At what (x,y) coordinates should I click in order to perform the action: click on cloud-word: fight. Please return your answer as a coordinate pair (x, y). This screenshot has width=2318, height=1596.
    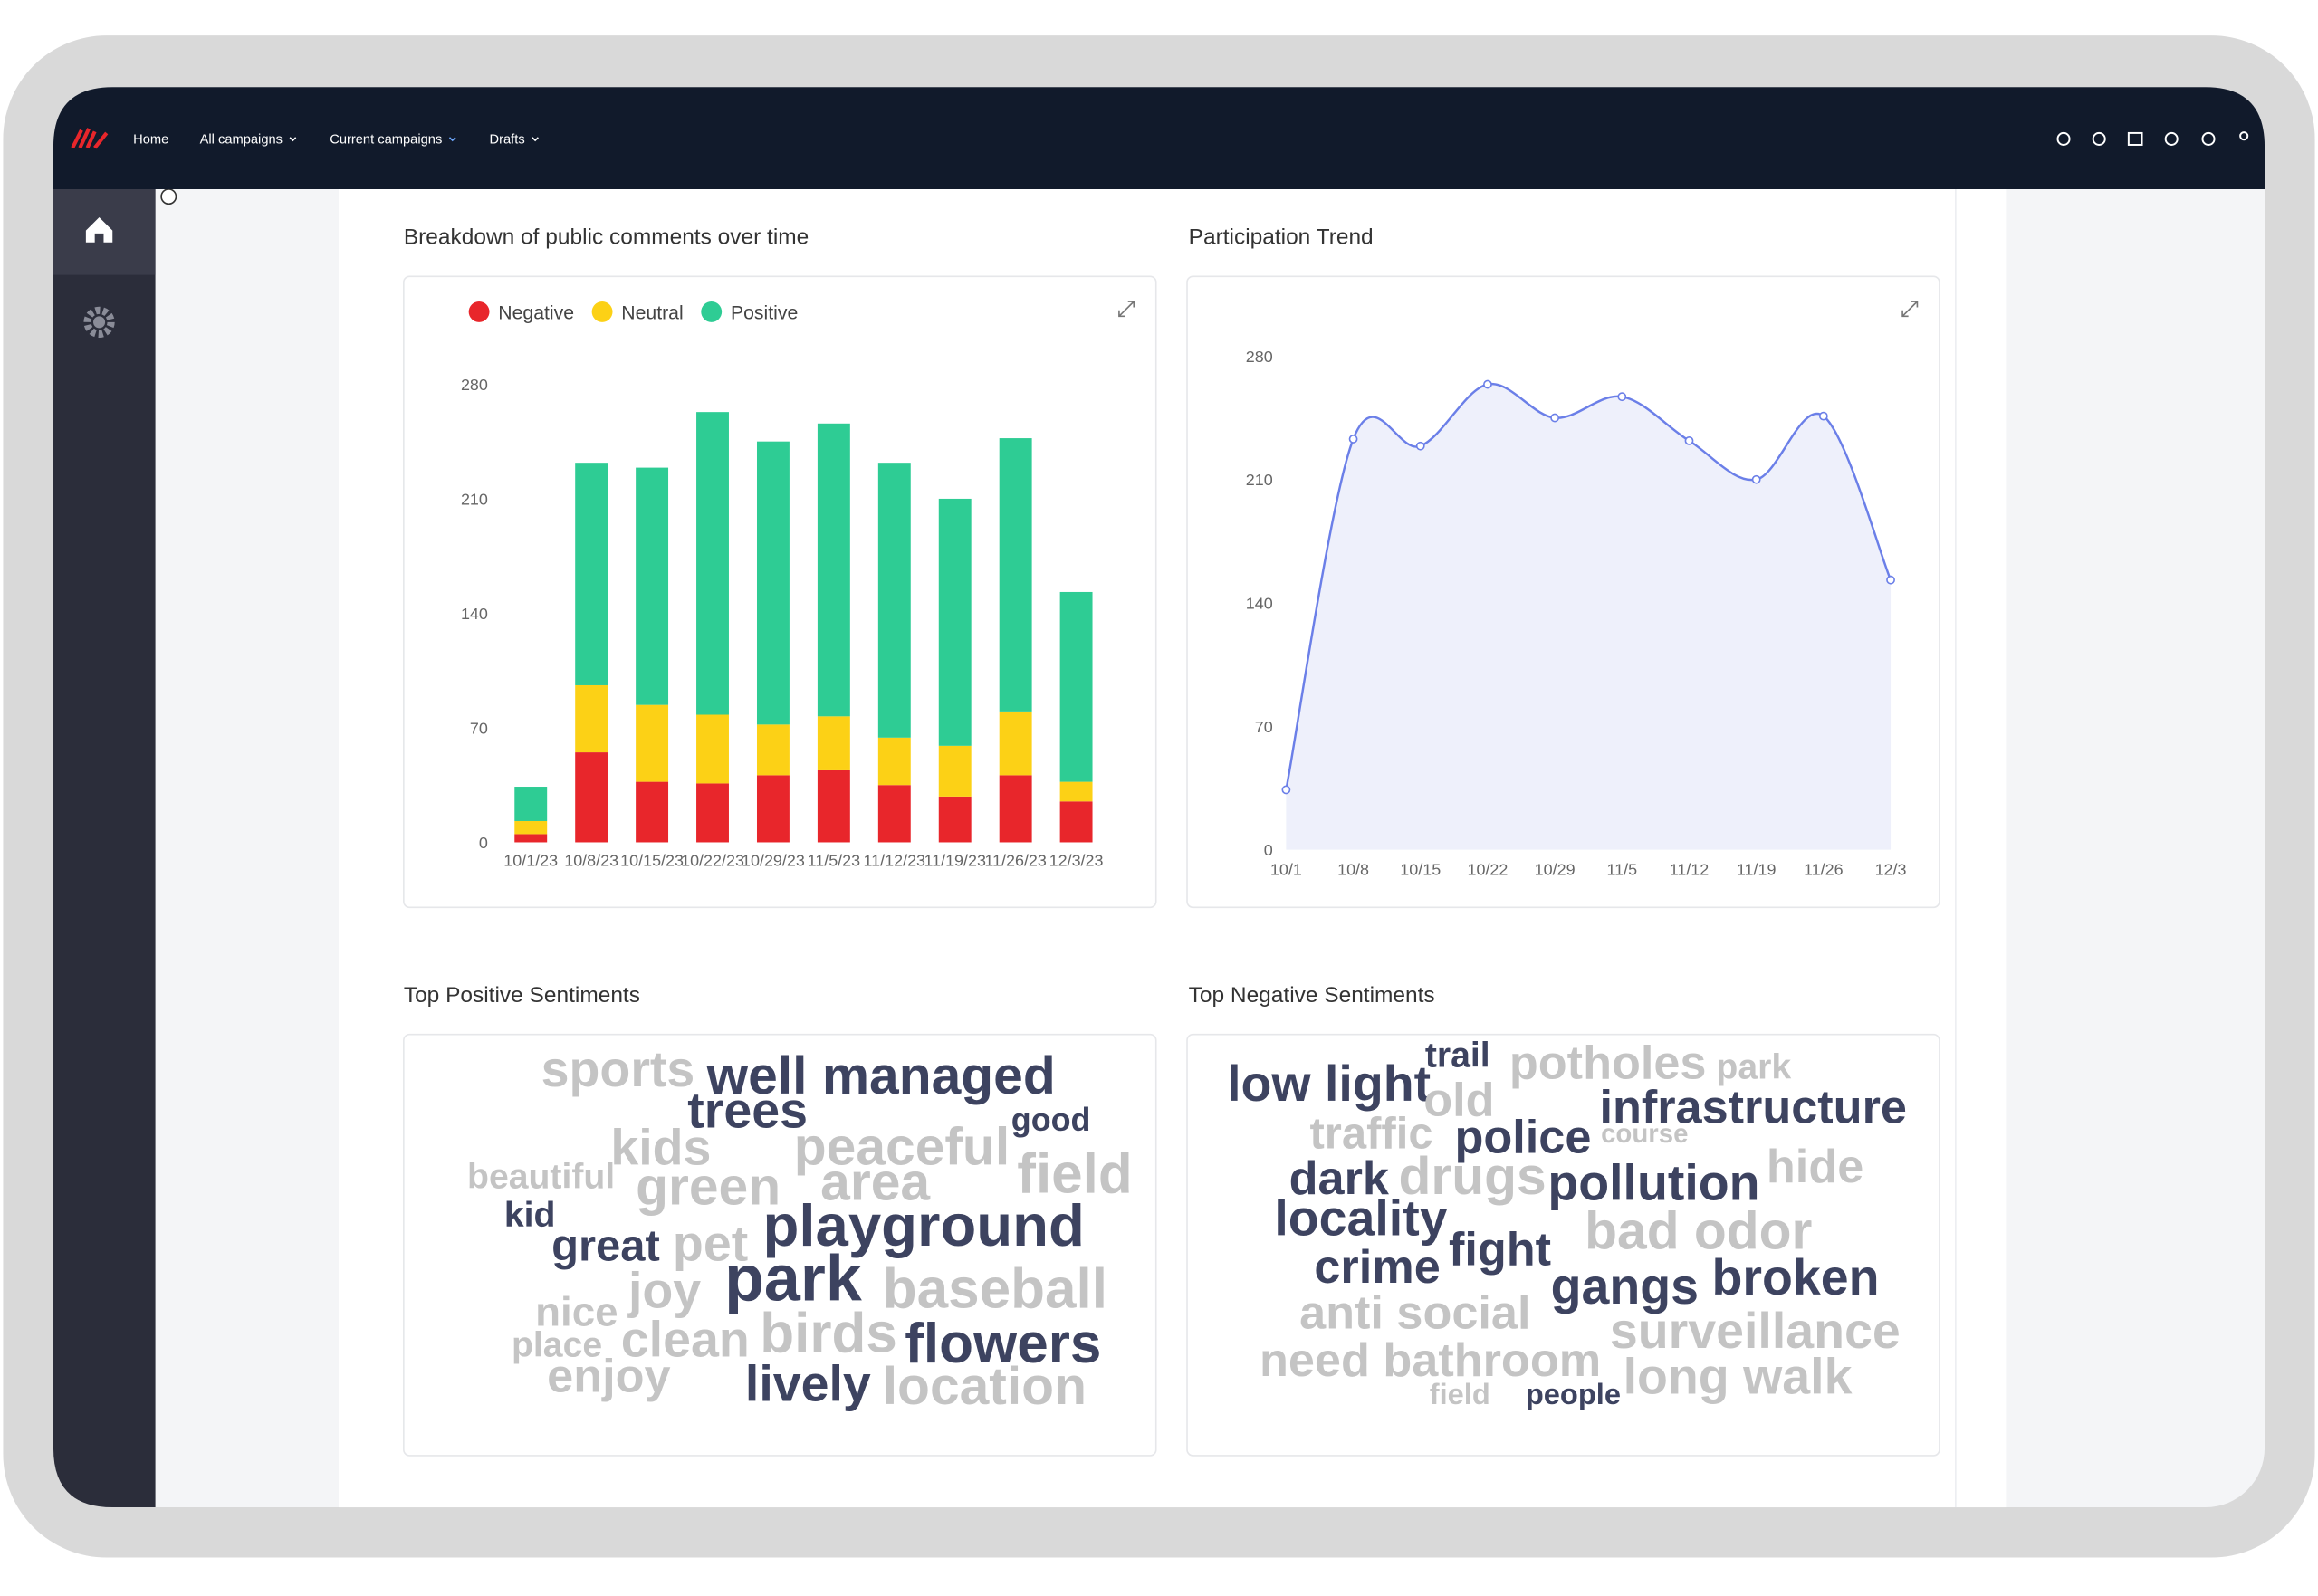
    Looking at the image, I should click on (1500, 1249).